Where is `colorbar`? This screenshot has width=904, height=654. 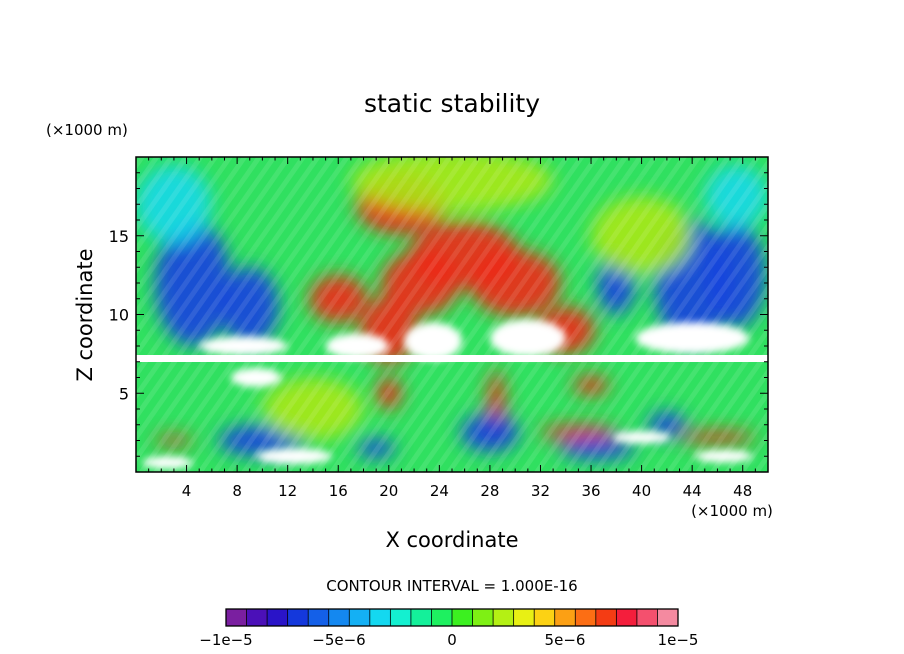 colorbar is located at coordinates (452, 617).